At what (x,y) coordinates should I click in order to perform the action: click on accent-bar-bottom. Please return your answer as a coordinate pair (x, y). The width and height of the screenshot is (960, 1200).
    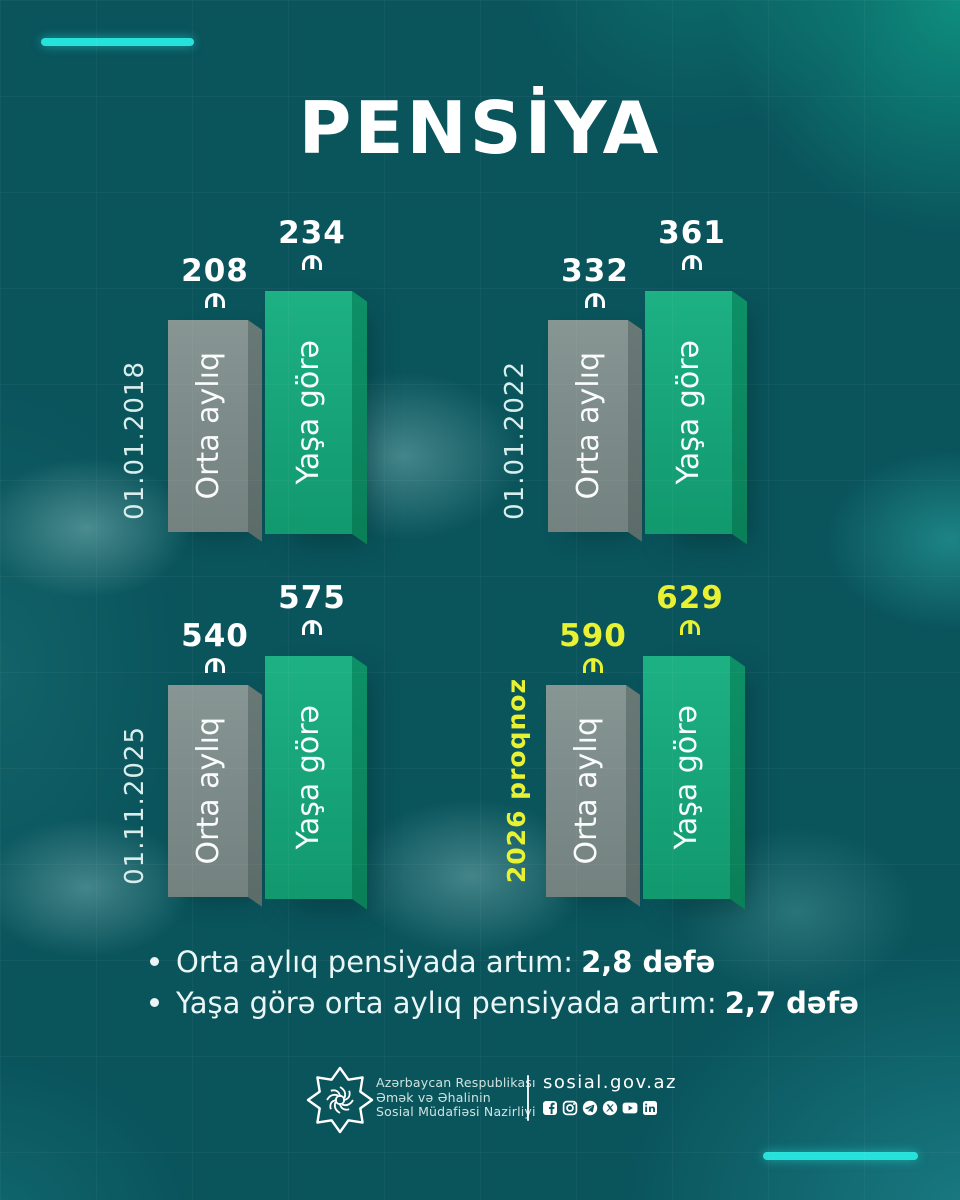
    Looking at the image, I should click on (840, 1156).